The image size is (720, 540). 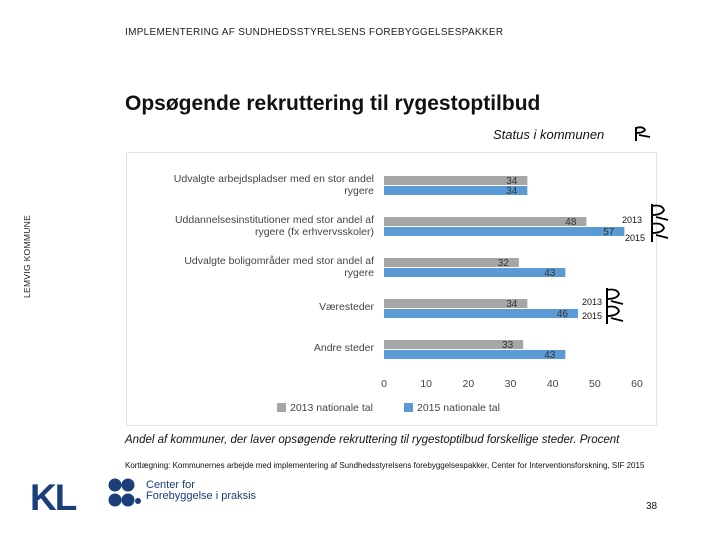 What do you see at coordinates (458, 408) in the screenshot?
I see `legend-label: 2015 nationale tal` at bounding box center [458, 408].